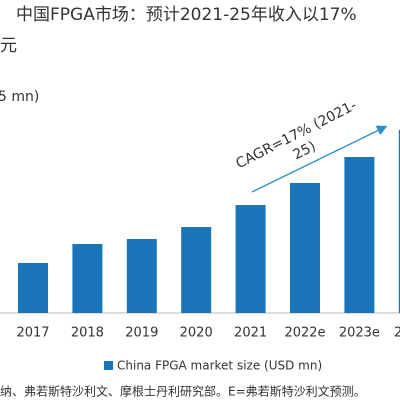 The height and width of the screenshot is (400, 400). Describe the element at coordinates (87, 333) in the screenshot. I see `x-tick-label: 2018` at that location.